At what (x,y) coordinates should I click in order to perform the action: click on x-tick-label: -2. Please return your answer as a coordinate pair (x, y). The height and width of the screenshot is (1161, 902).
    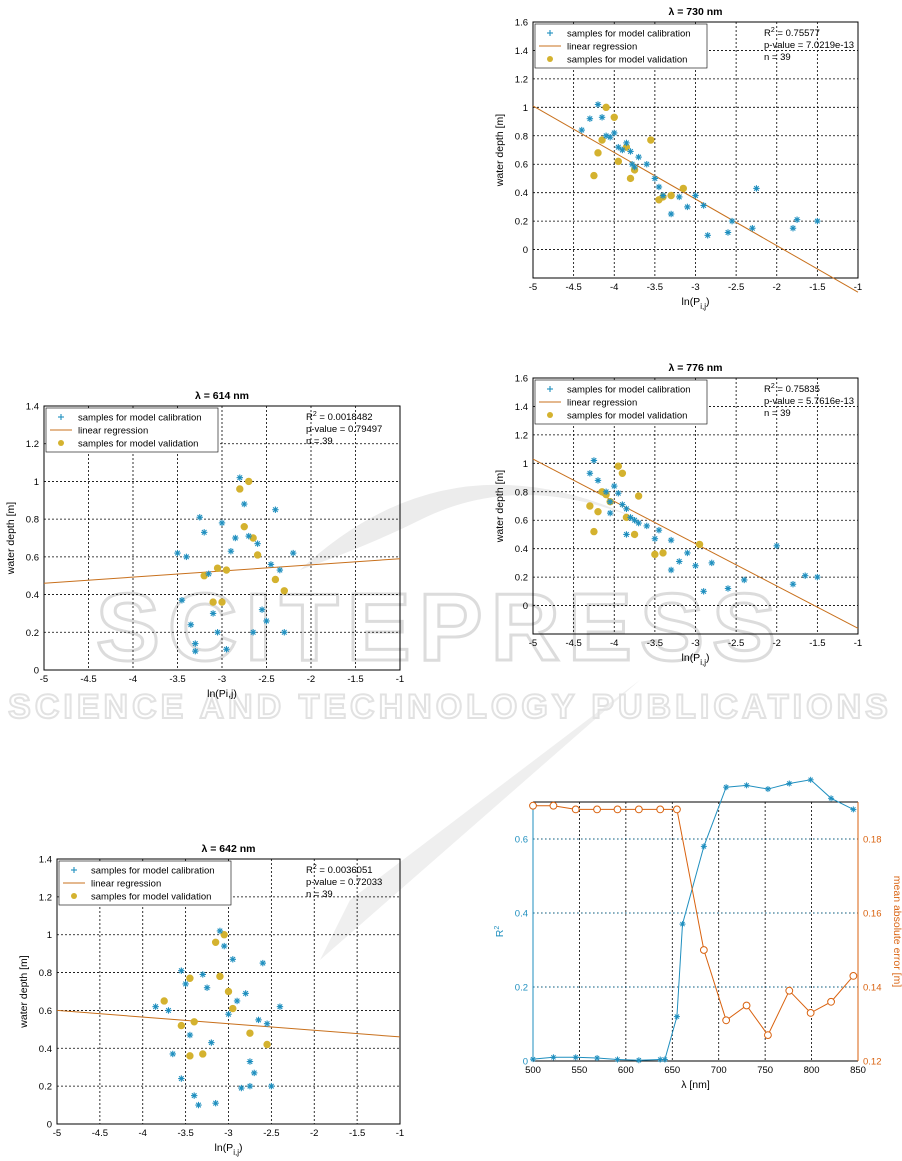
    Looking at the image, I should click on (777, 643).